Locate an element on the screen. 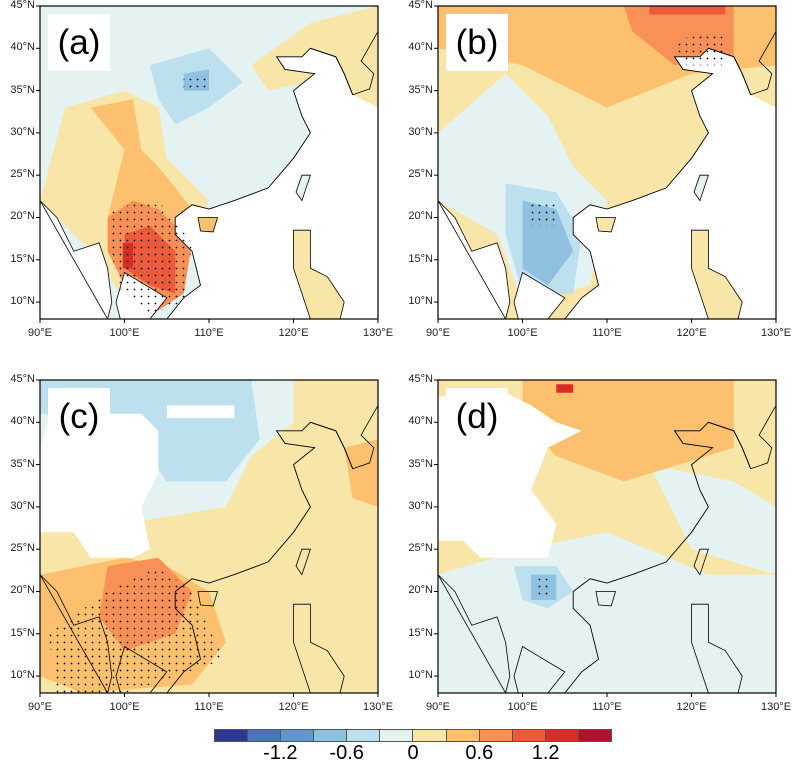 Image resolution: width=792 pixels, height=765 pixels. colorbar-label: -0.6 is located at coordinates (346, 753).